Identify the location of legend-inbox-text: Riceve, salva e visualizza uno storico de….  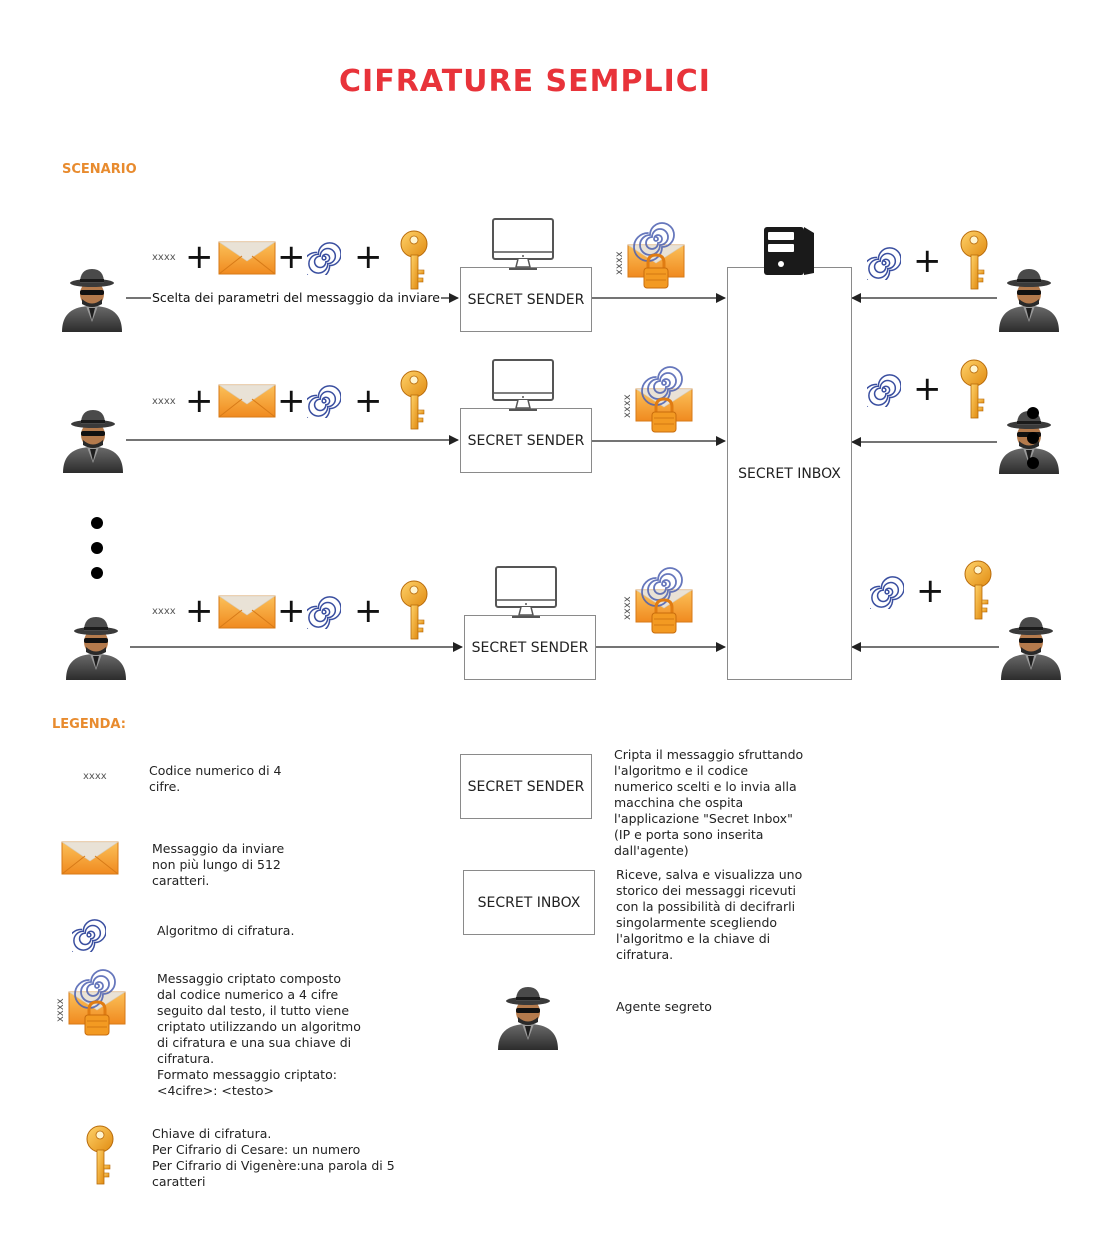
(709, 914).